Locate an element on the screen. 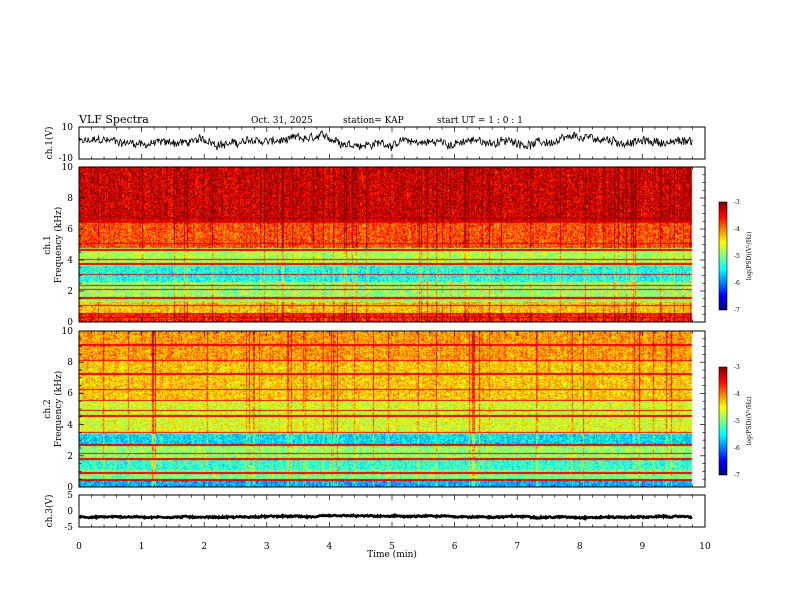  time-tick-label: 8 is located at coordinates (580, 547).